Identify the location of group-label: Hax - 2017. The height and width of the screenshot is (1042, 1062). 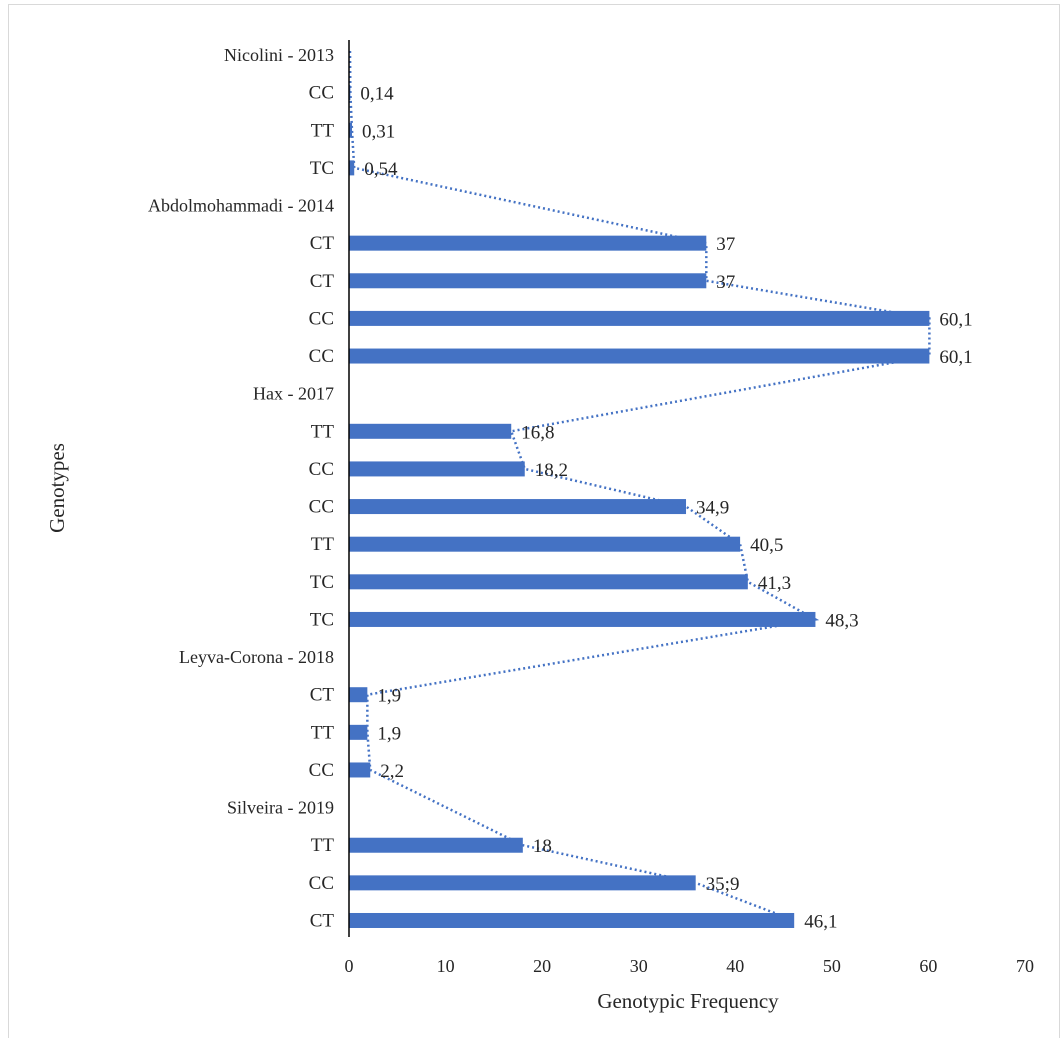
(293, 394).